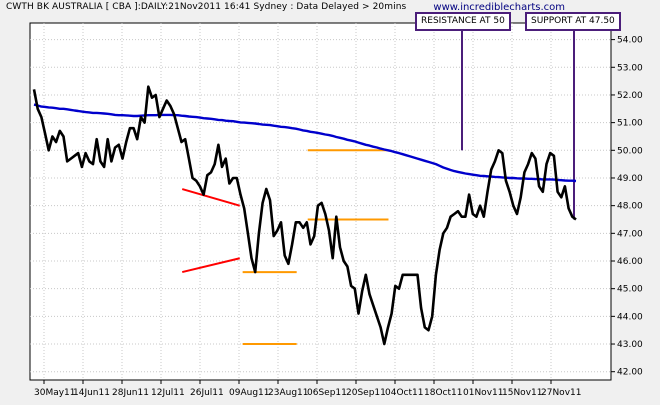 Image resolution: width=660 pixels, height=405 pixels. What do you see at coordinates (207, 393) in the screenshot?
I see `x-tick-label: 26Jul11` at bounding box center [207, 393].